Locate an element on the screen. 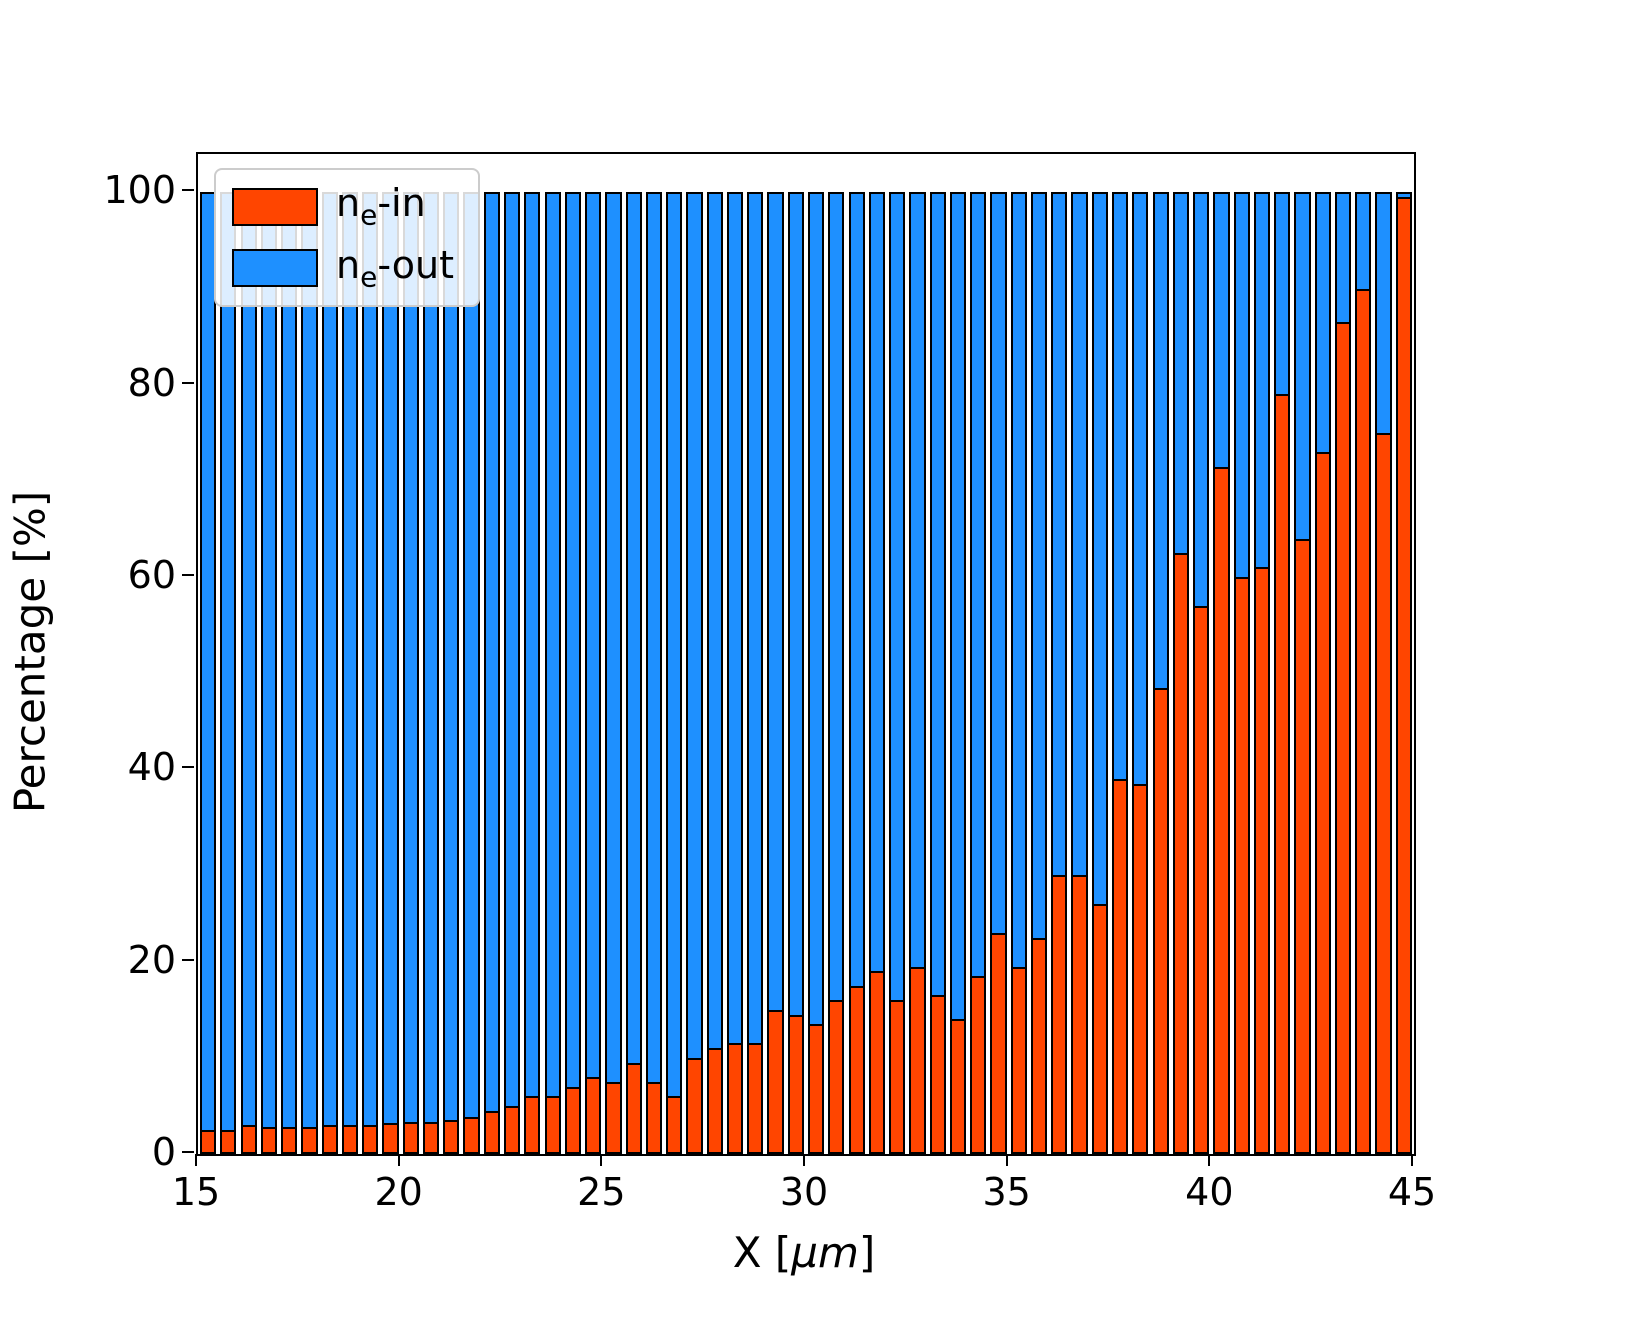 The height and width of the screenshot is (1344, 1632). x-tick-label: 20 is located at coordinates (398, 1192).